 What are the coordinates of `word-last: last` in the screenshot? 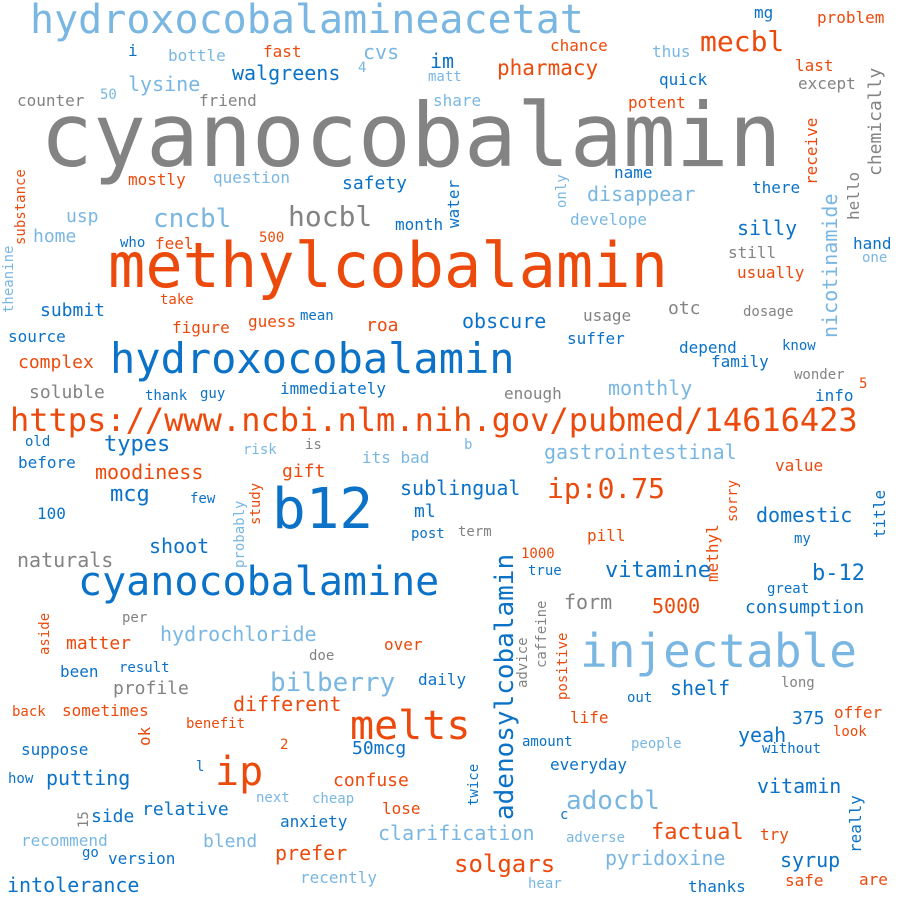 It's located at (814, 65).